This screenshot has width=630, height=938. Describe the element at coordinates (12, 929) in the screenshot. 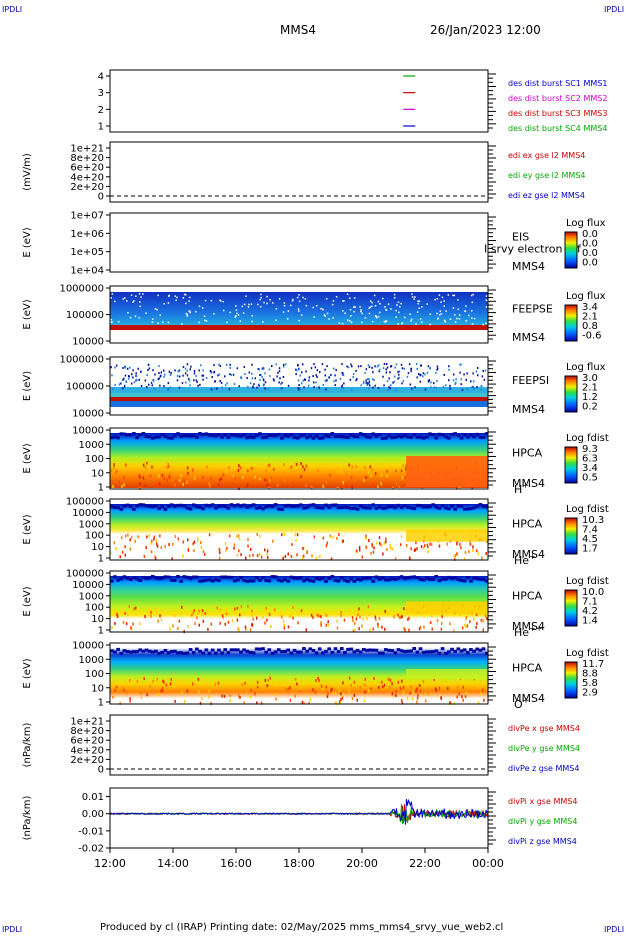

I see `corner-label-bottom-left: IPDLI` at that location.